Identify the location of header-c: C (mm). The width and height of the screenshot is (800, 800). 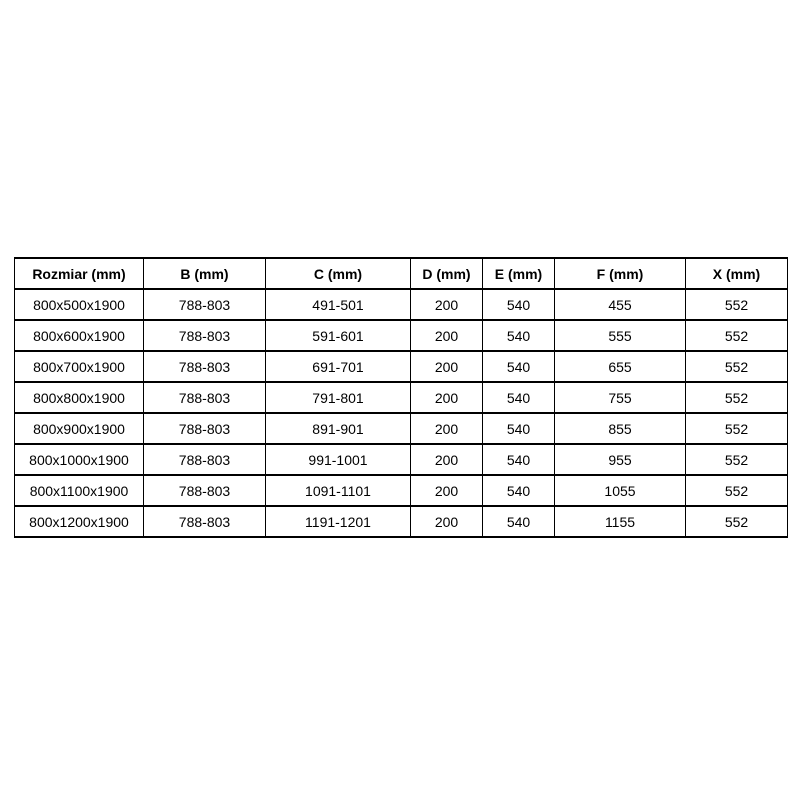
(338, 273).